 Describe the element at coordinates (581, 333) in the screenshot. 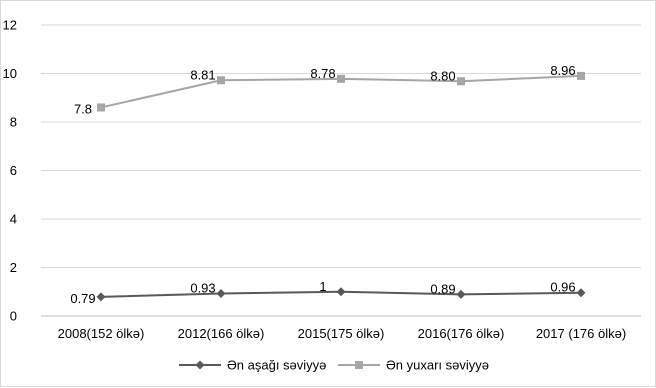

I see `x-tick-label: 2017 (176 ölkə)` at that location.